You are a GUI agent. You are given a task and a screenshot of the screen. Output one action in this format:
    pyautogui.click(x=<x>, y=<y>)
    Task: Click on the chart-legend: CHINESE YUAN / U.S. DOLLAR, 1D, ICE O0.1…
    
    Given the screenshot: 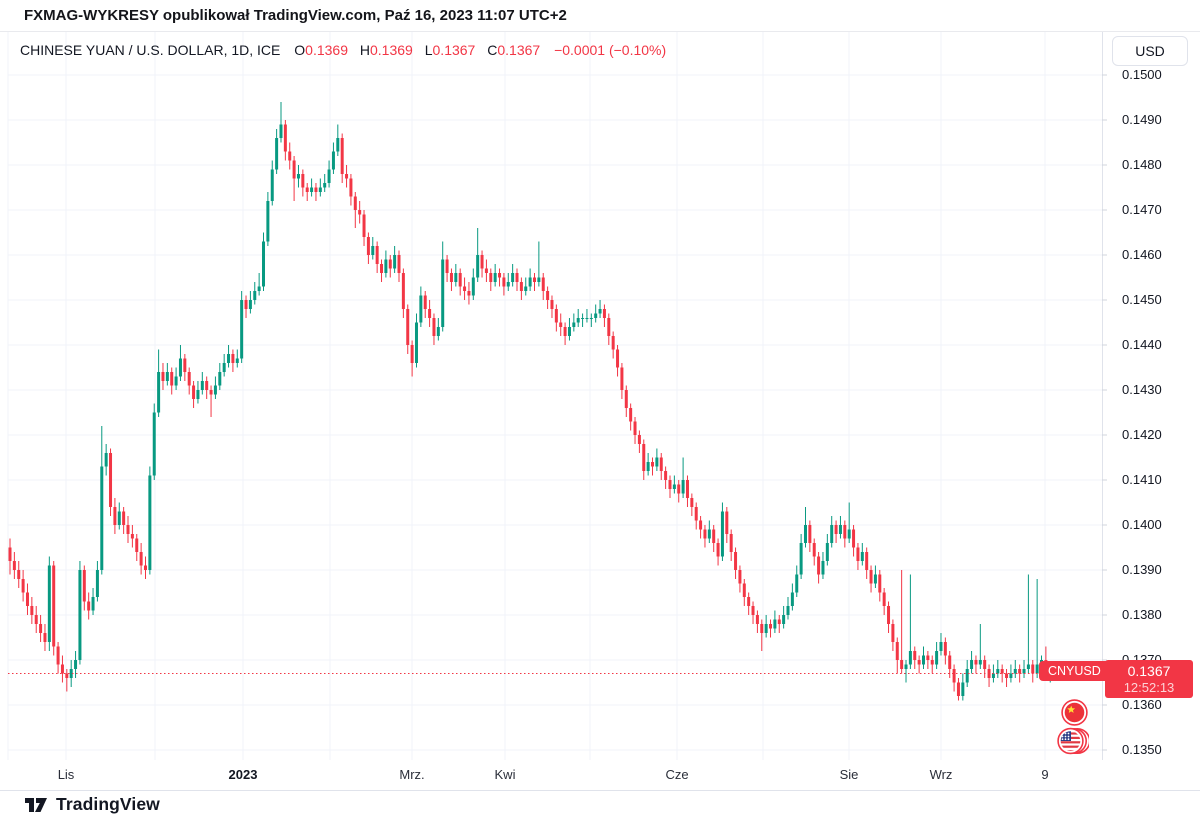 What is the action you would take?
    pyautogui.click(x=343, y=50)
    